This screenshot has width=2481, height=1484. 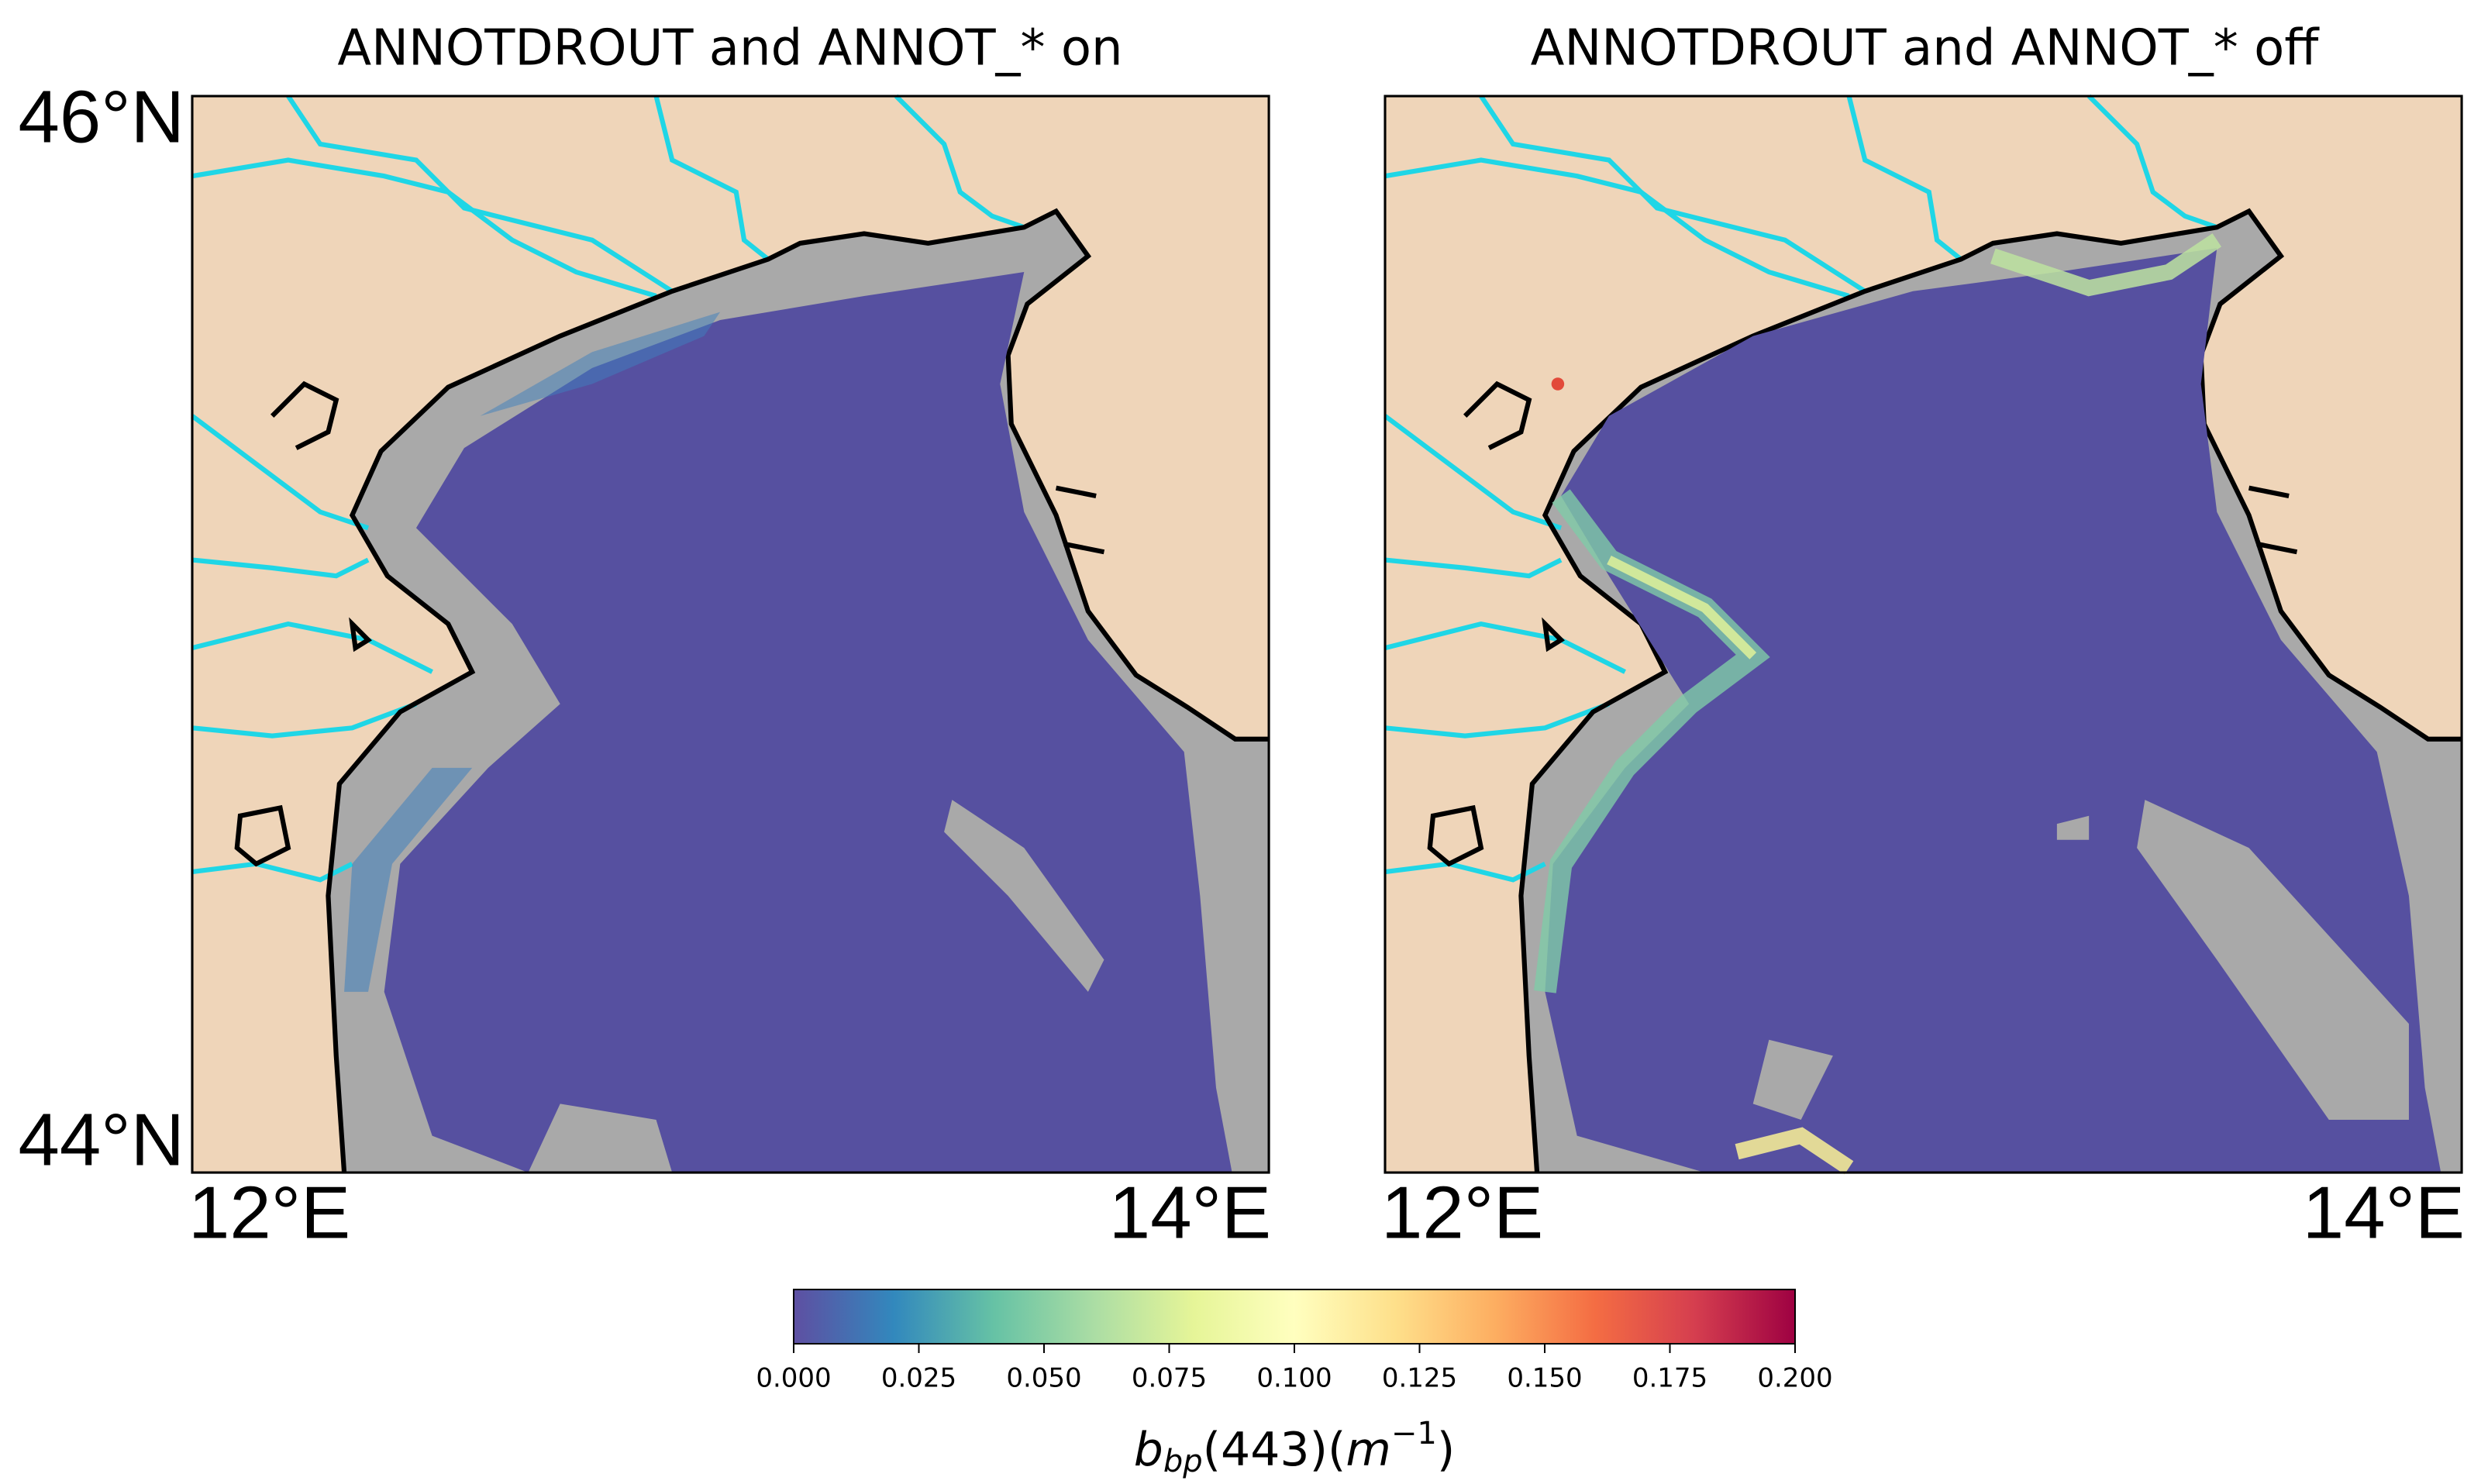 I want to click on colorbar-tick-label: 0.025, so click(x=918, y=1378).